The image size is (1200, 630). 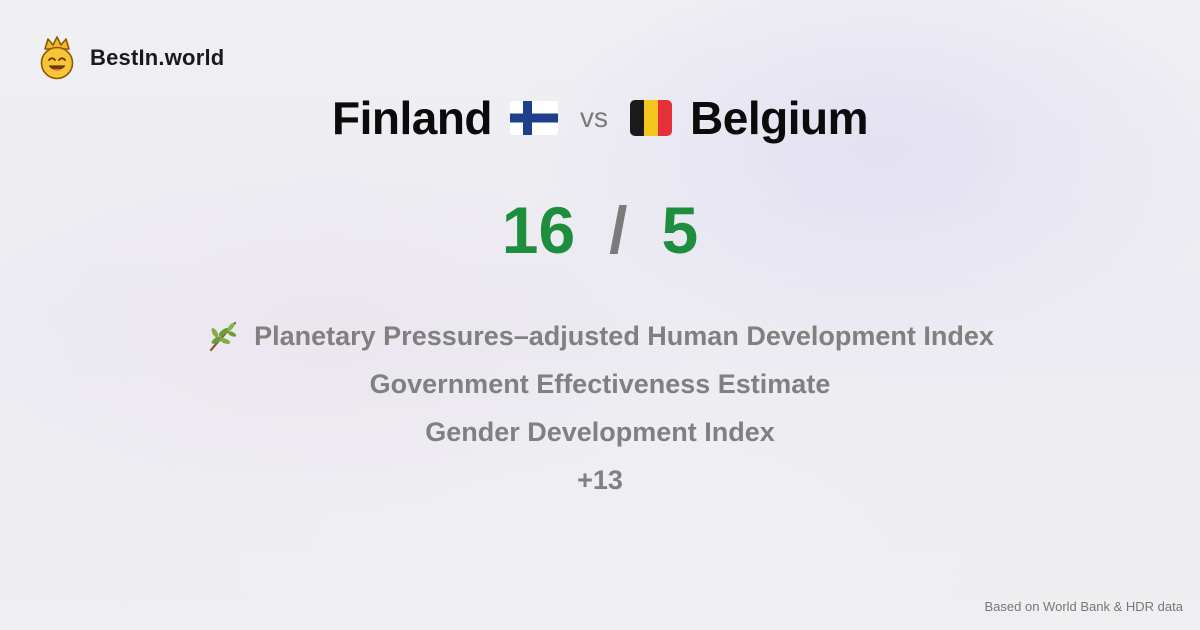 I want to click on metric-label: Gender Development Index, so click(x=600, y=431).